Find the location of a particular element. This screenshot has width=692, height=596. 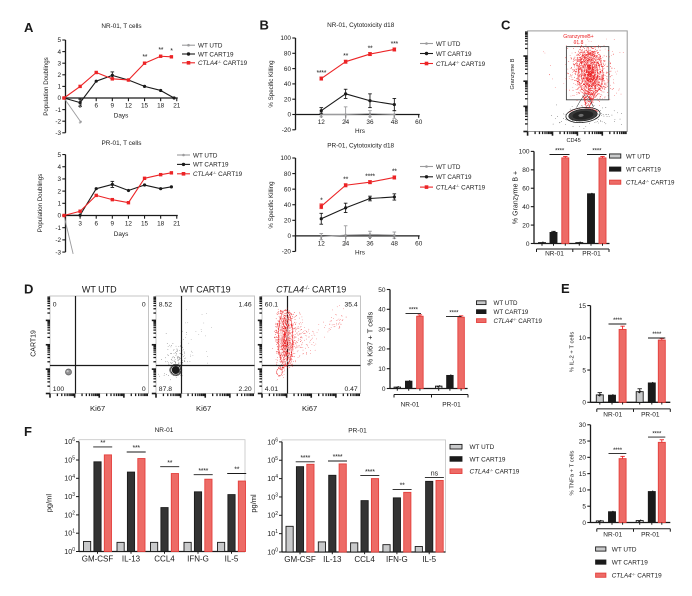

svg-text: 6 is located at coordinates (96, 106).